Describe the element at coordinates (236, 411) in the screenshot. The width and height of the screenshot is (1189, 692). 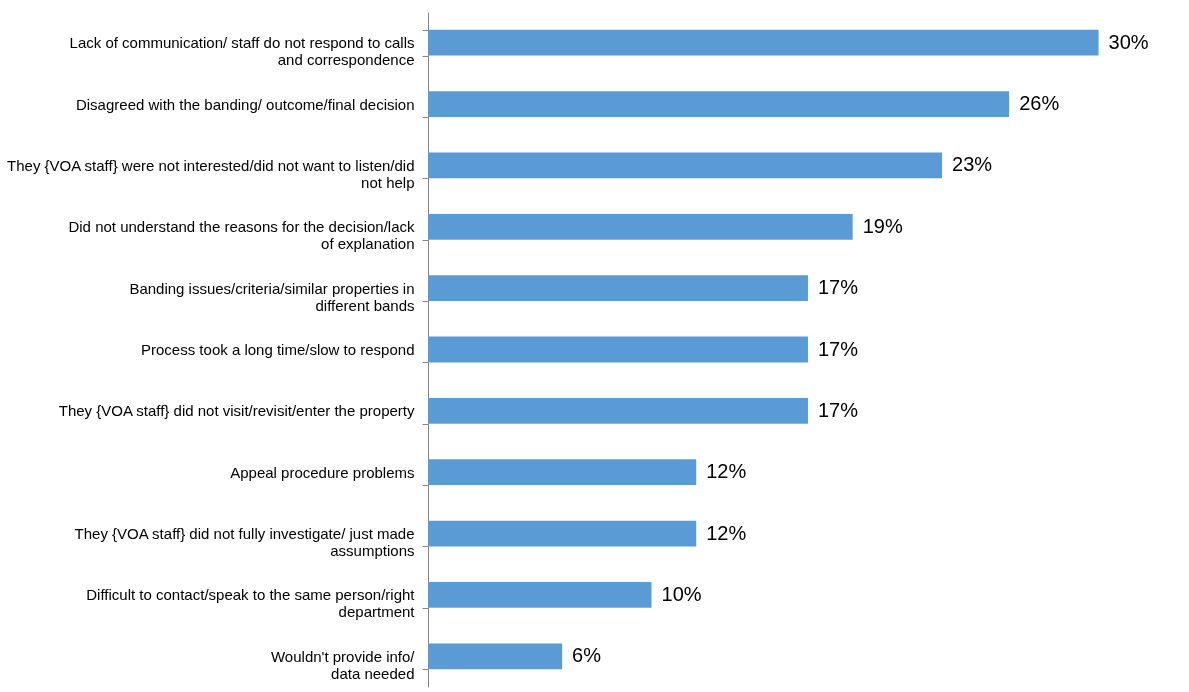
I see `y-tick-label: They {VOA staff} did not visit/revisit/enter the property` at that location.